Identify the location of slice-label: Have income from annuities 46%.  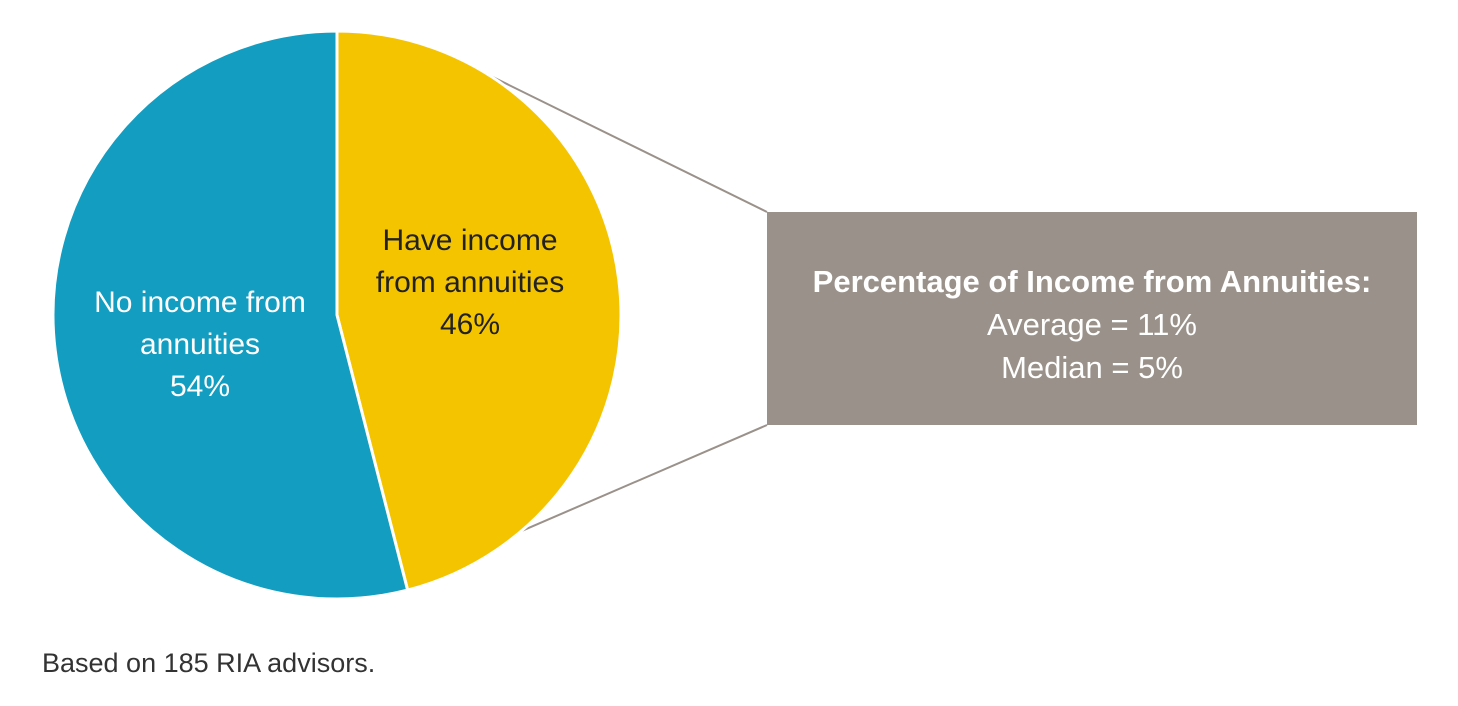
(470, 283).